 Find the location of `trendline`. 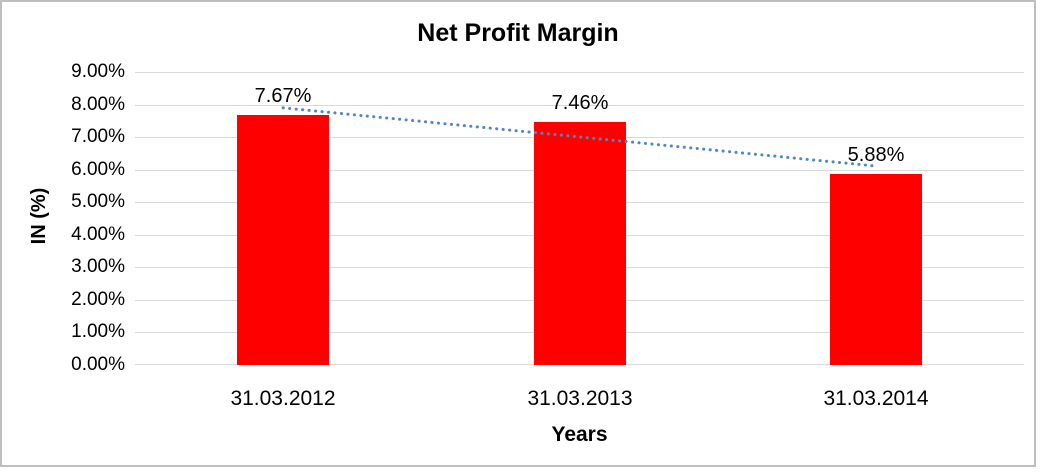

trendline is located at coordinates (579, 137).